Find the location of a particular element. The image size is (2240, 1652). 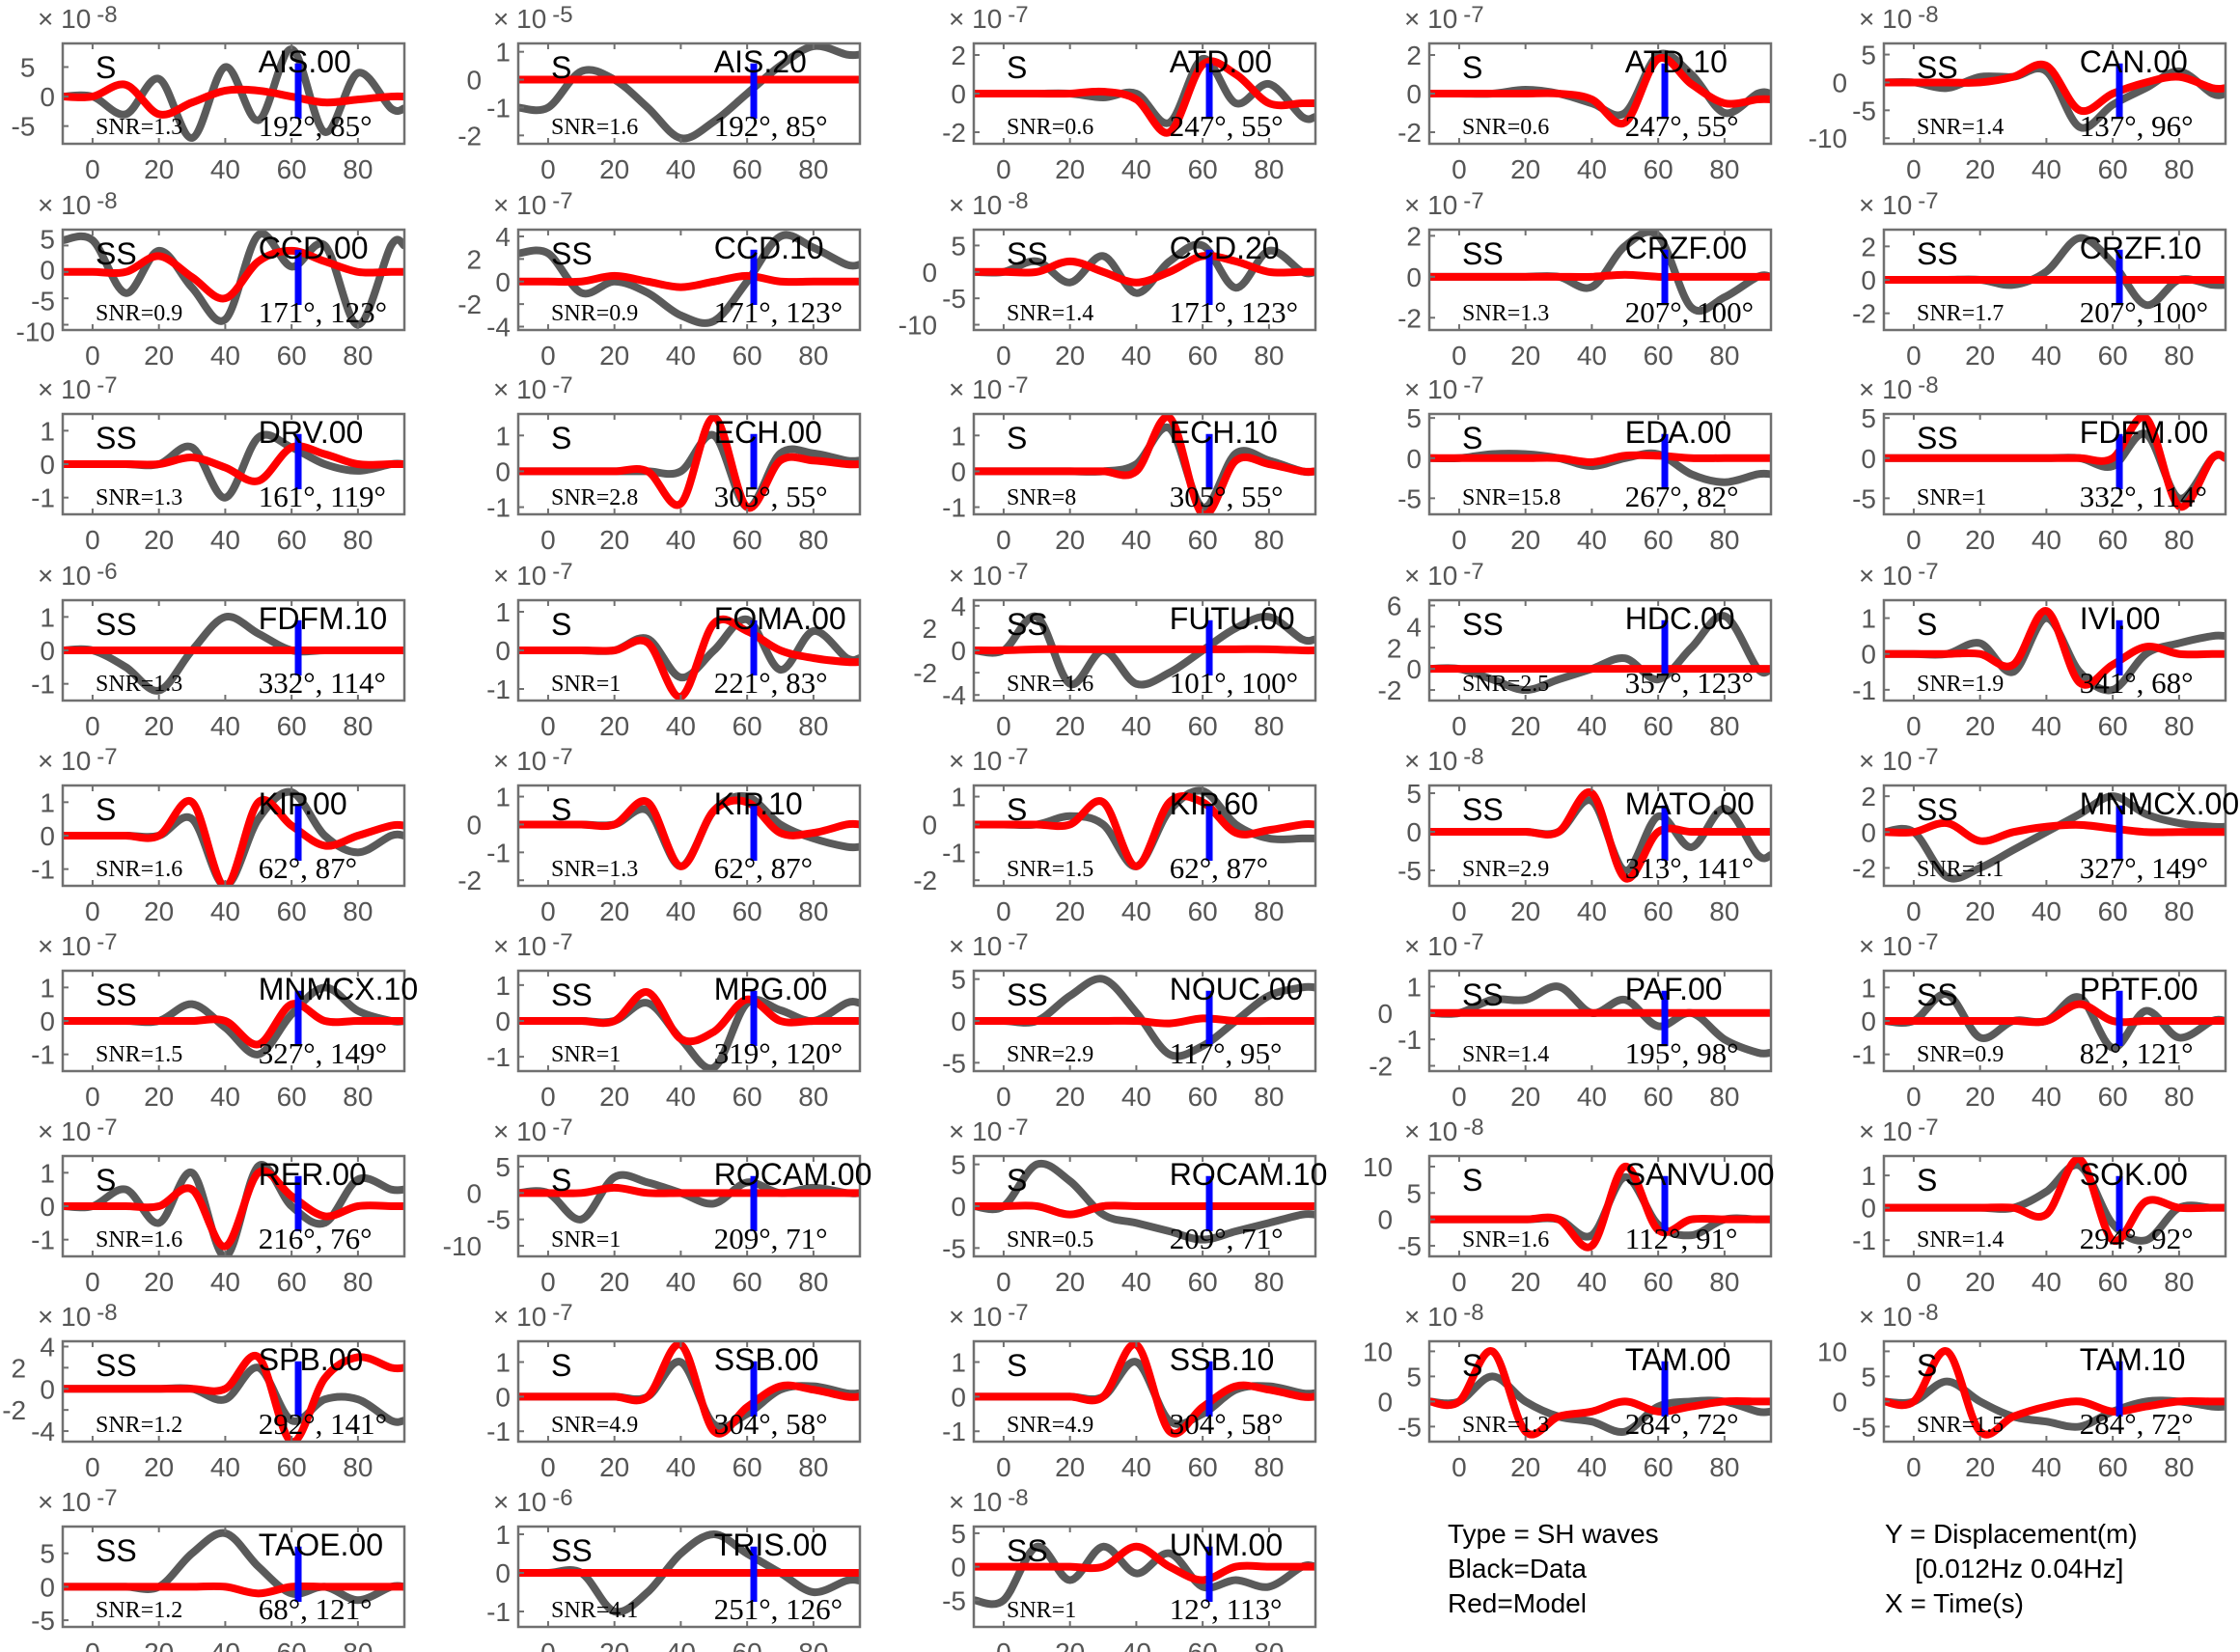

legend-line: X = Time(s) is located at coordinates (1954, 1603).